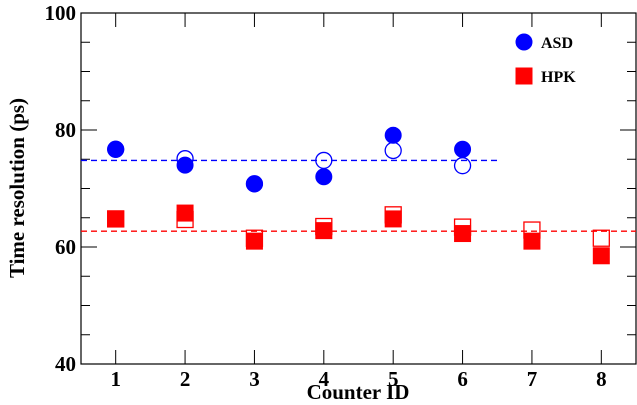 The height and width of the screenshot is (405, 637). Describe the element at coordinates (324, 379) in the screenshot. I see `x-tick-label: 4` at that location.